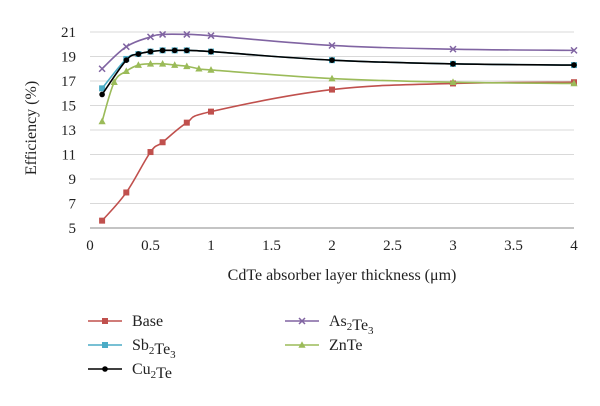  What do you see at coordinates (271, 246) in the screenshot?
I see `x-tick-label: 1.5` at bounding box center [271, 246].